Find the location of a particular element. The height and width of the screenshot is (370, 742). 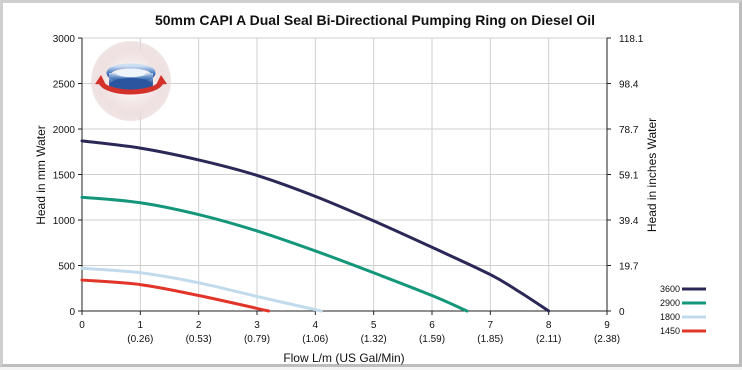

legend-label: 3600 is located at coordinates (670, 289).